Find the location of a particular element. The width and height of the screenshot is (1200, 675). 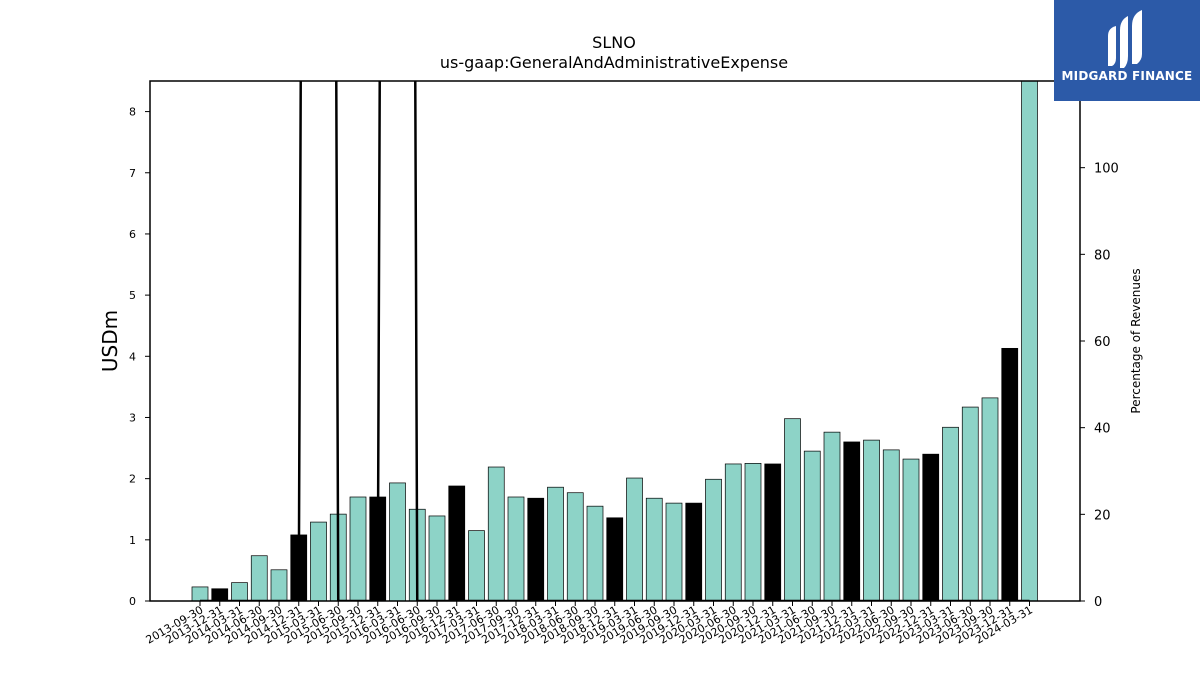

y2-ticks-group: 0 20 40 60 80 100 is located at coordinates (1099, 386).